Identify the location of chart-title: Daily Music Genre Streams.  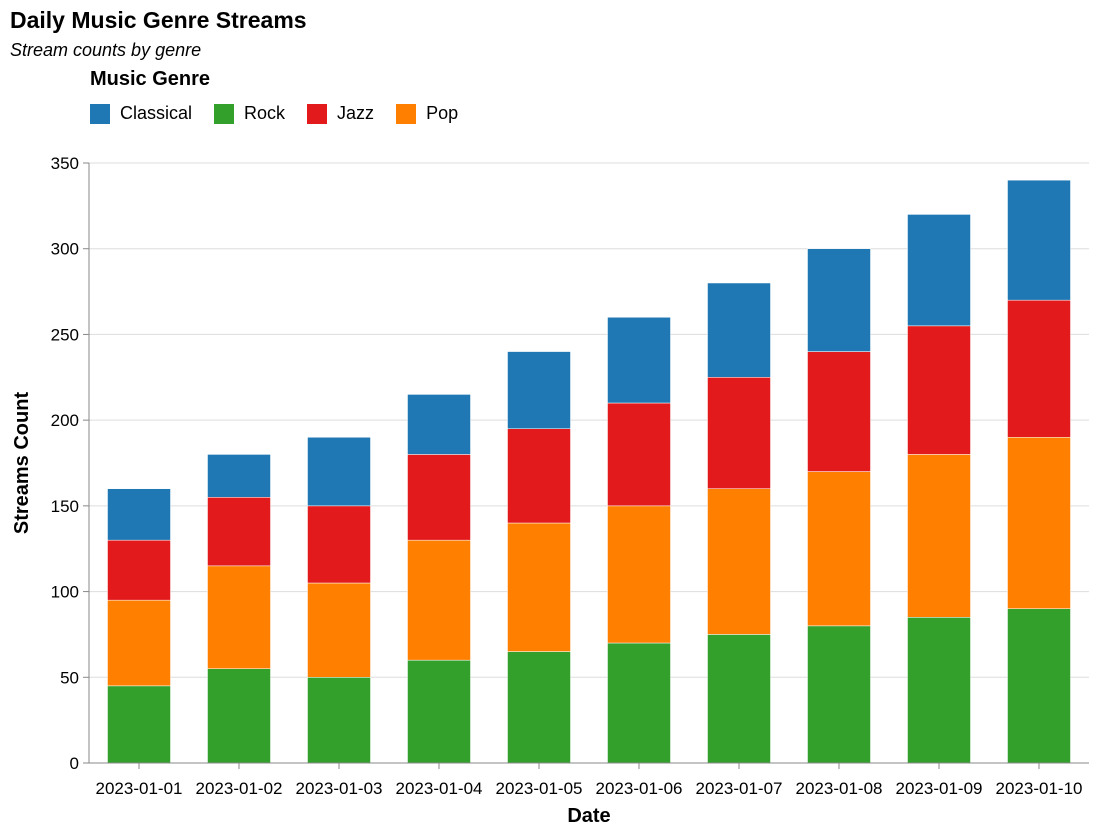
(158, 20).